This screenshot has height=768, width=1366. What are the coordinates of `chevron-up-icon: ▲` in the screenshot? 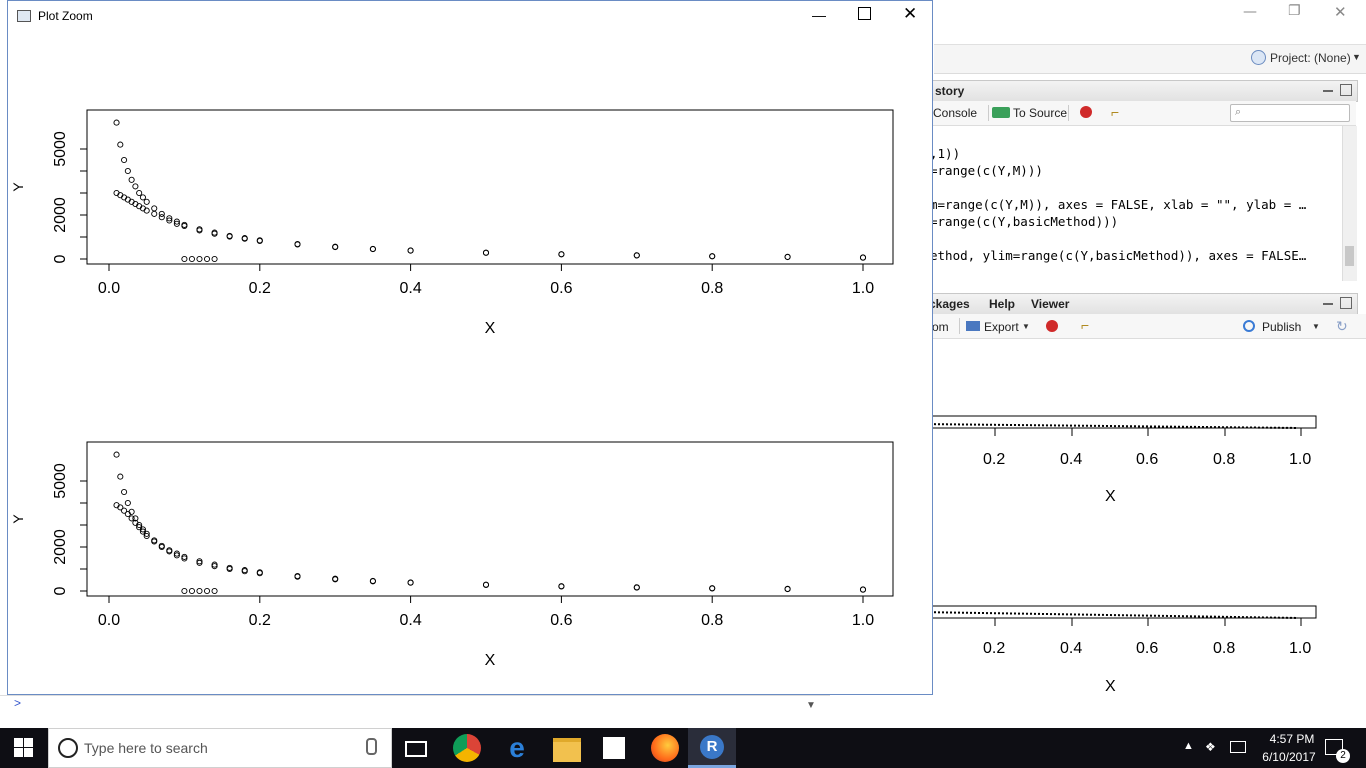 It's located at (1188, 746).